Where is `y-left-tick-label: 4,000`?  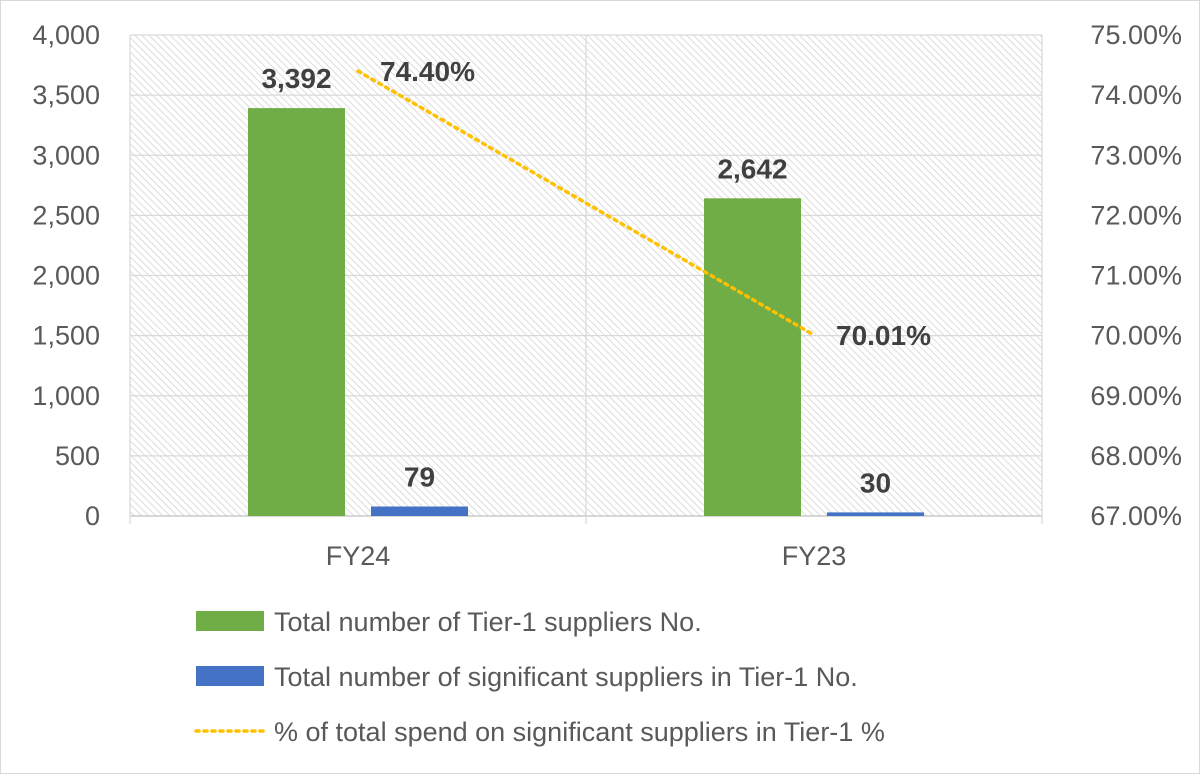
y-left-tick-label: 4,000 is located at coordinates (66, 35).